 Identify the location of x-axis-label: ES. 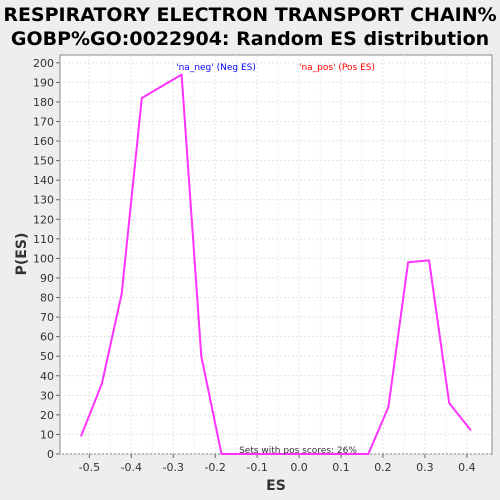
(276, 486).